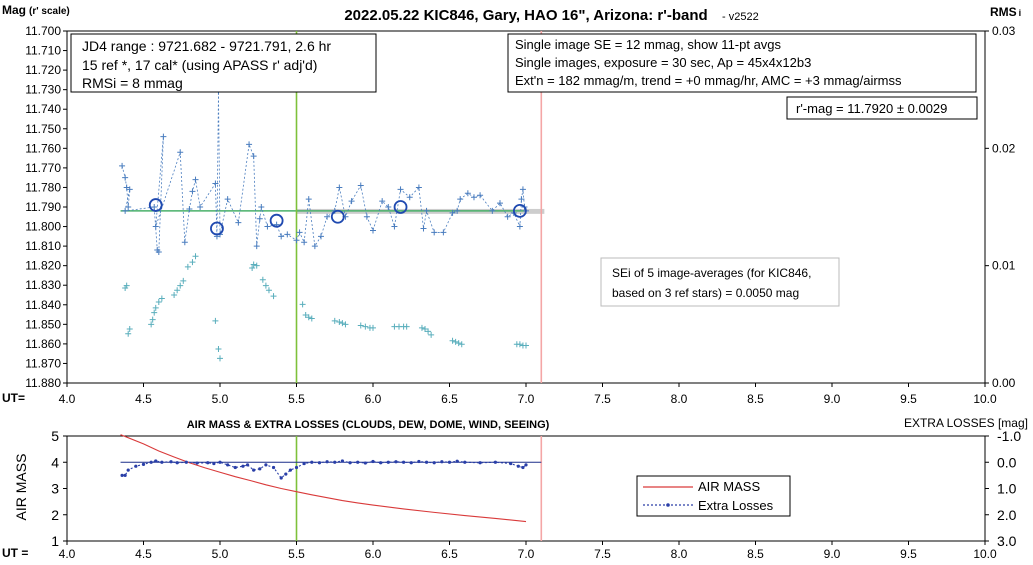 The height and width of the screenshot is (565, 1033). Describe the element at coordinates (21, 487) in the screenshot. I see `bottom-y-axis-label: AIR MASS` at that location.